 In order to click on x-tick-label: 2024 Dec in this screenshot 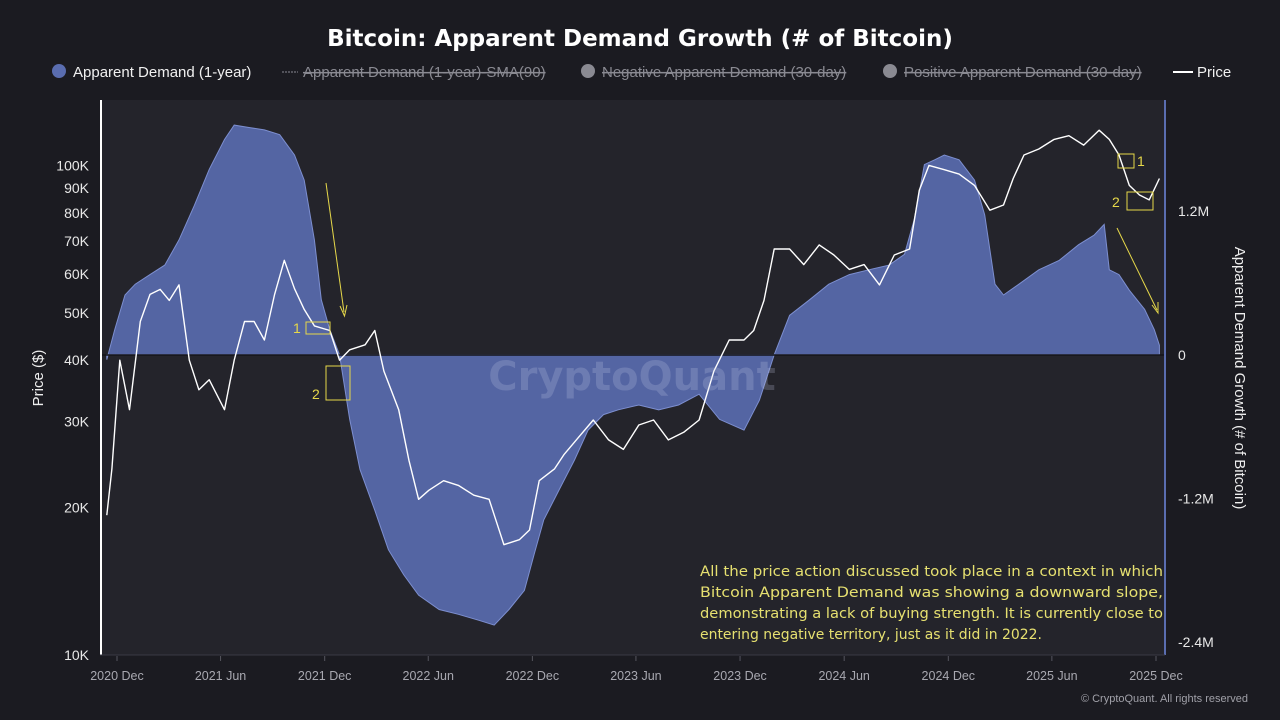, I will do `click(949, 676)`.